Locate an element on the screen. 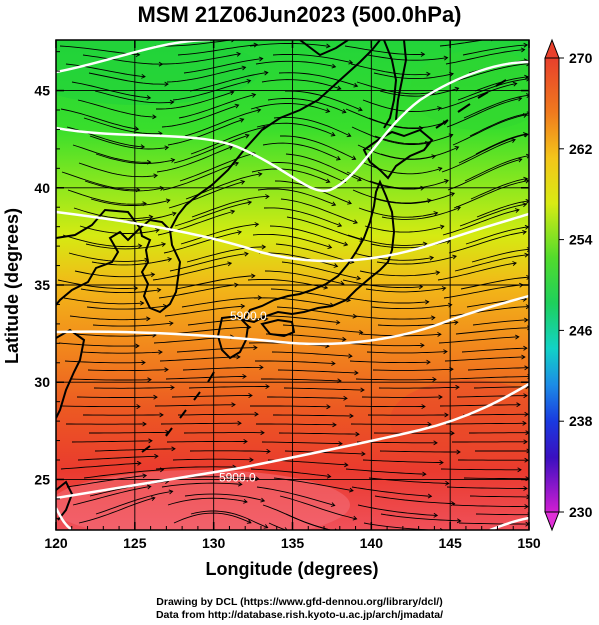 The image size is (599, 625). x-tick-label: 150 is located at coordinates (529, 543).